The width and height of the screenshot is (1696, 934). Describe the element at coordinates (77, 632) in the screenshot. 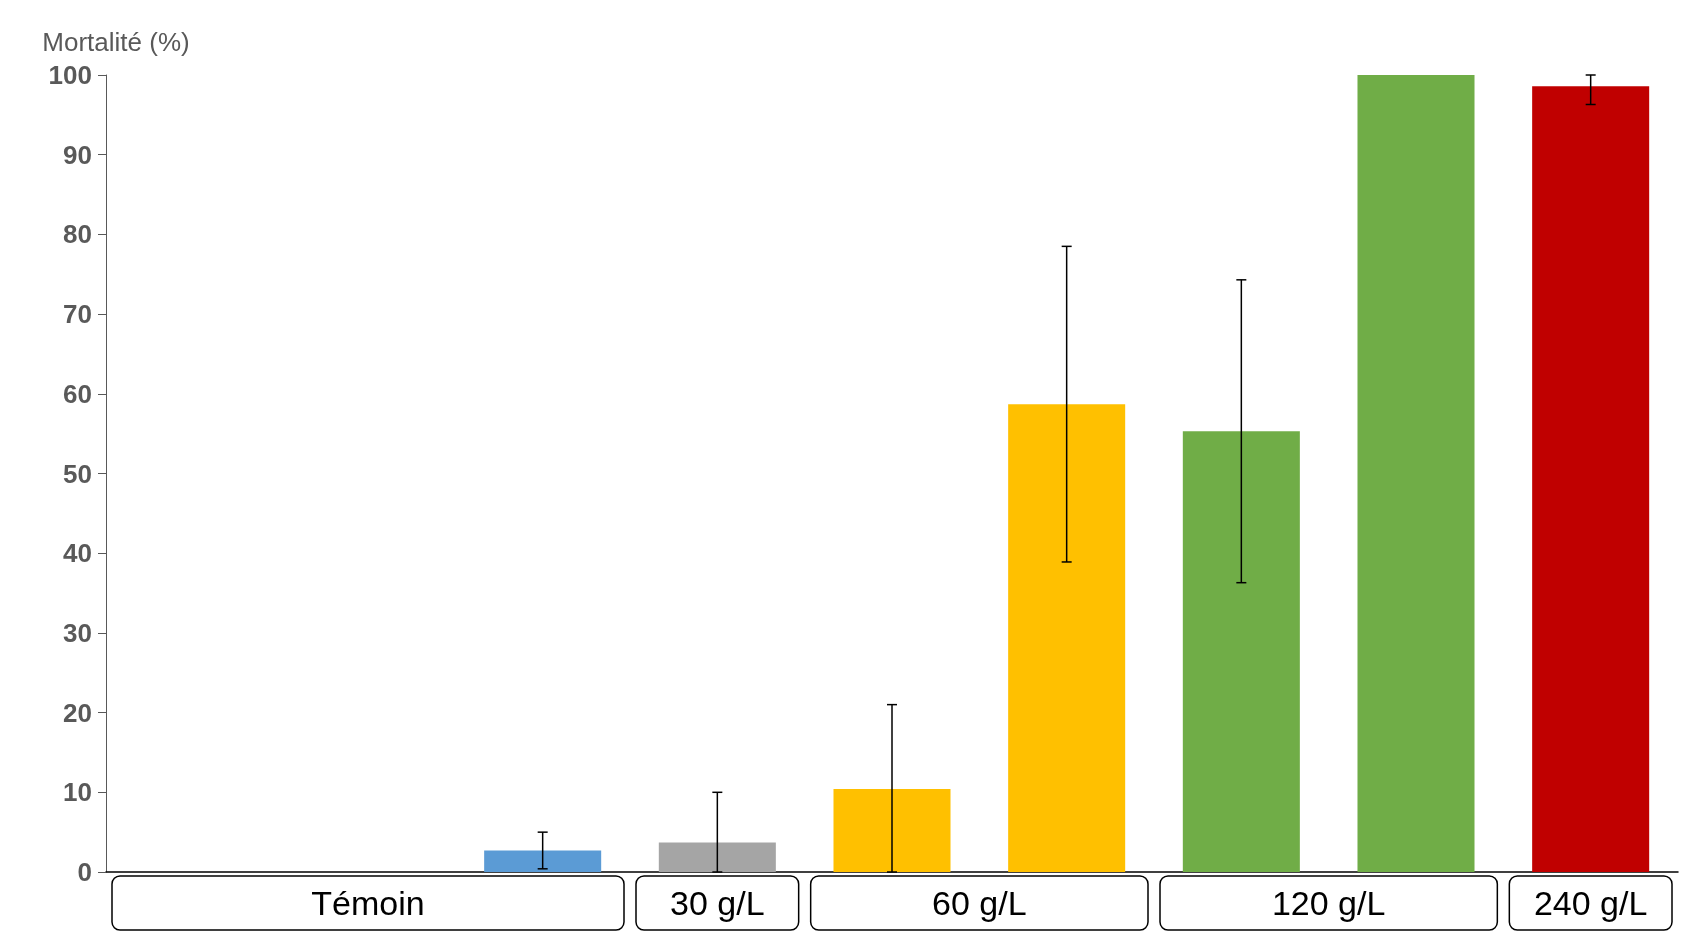

I see `y-tick-label: 30` at that location.